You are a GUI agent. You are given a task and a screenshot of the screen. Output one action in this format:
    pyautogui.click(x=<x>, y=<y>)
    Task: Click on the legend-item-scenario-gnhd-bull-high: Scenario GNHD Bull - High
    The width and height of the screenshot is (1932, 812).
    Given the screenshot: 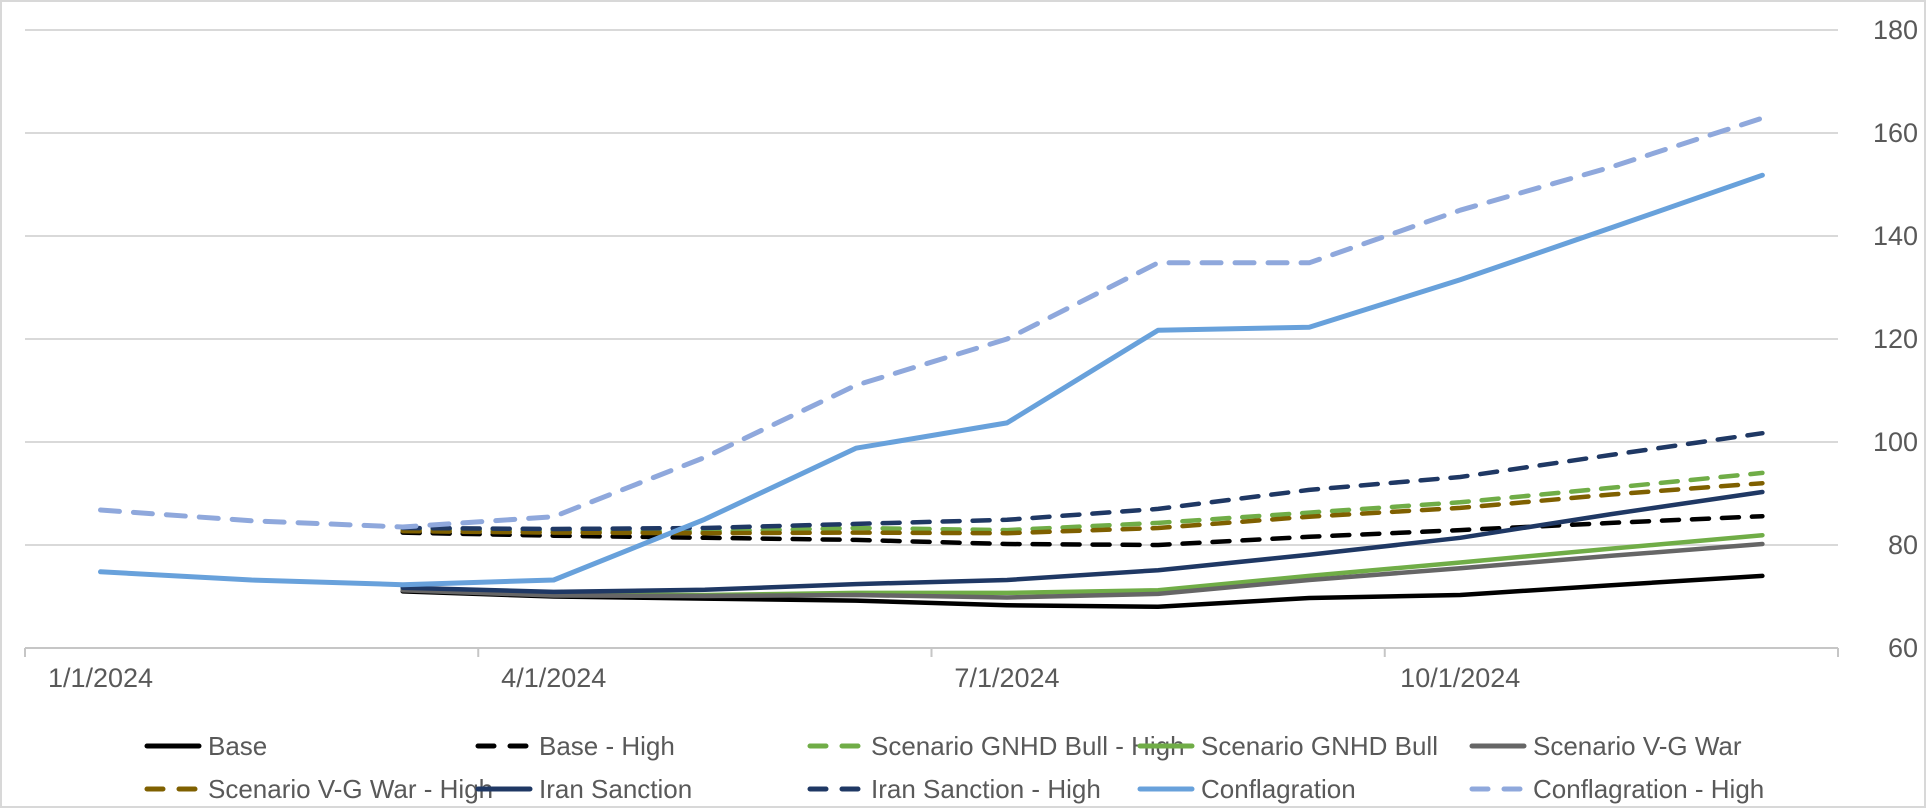 What is the action you would take?
    pyautogui.click(x=996, y=746)
    